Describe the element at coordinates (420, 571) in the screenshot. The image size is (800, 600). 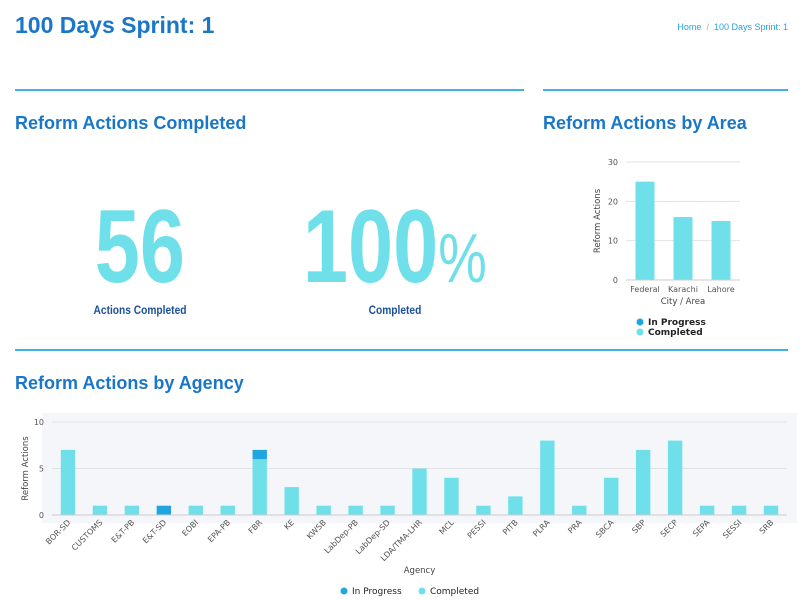
I see `x-axis-title: Agency` at that location.